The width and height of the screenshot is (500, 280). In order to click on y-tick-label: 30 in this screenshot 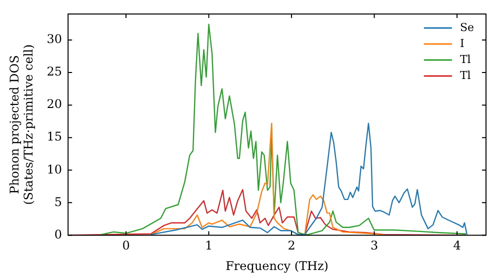, I will do `click(54, 39)`.